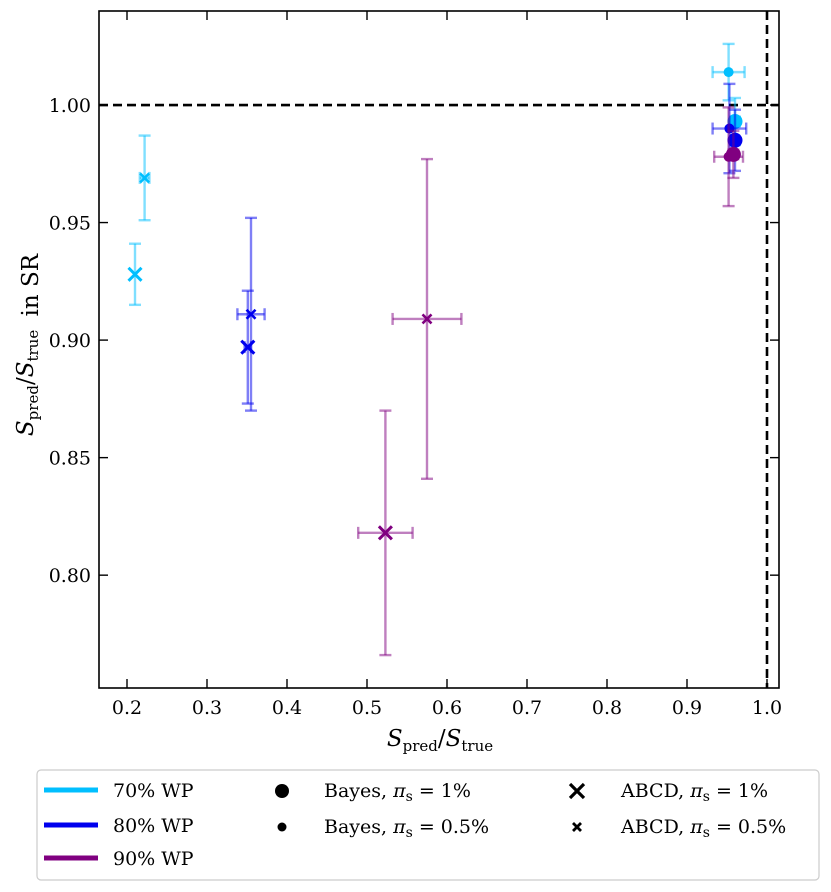  I want to click on legend-marker-bayes-0-5pct, so click(282, 827).